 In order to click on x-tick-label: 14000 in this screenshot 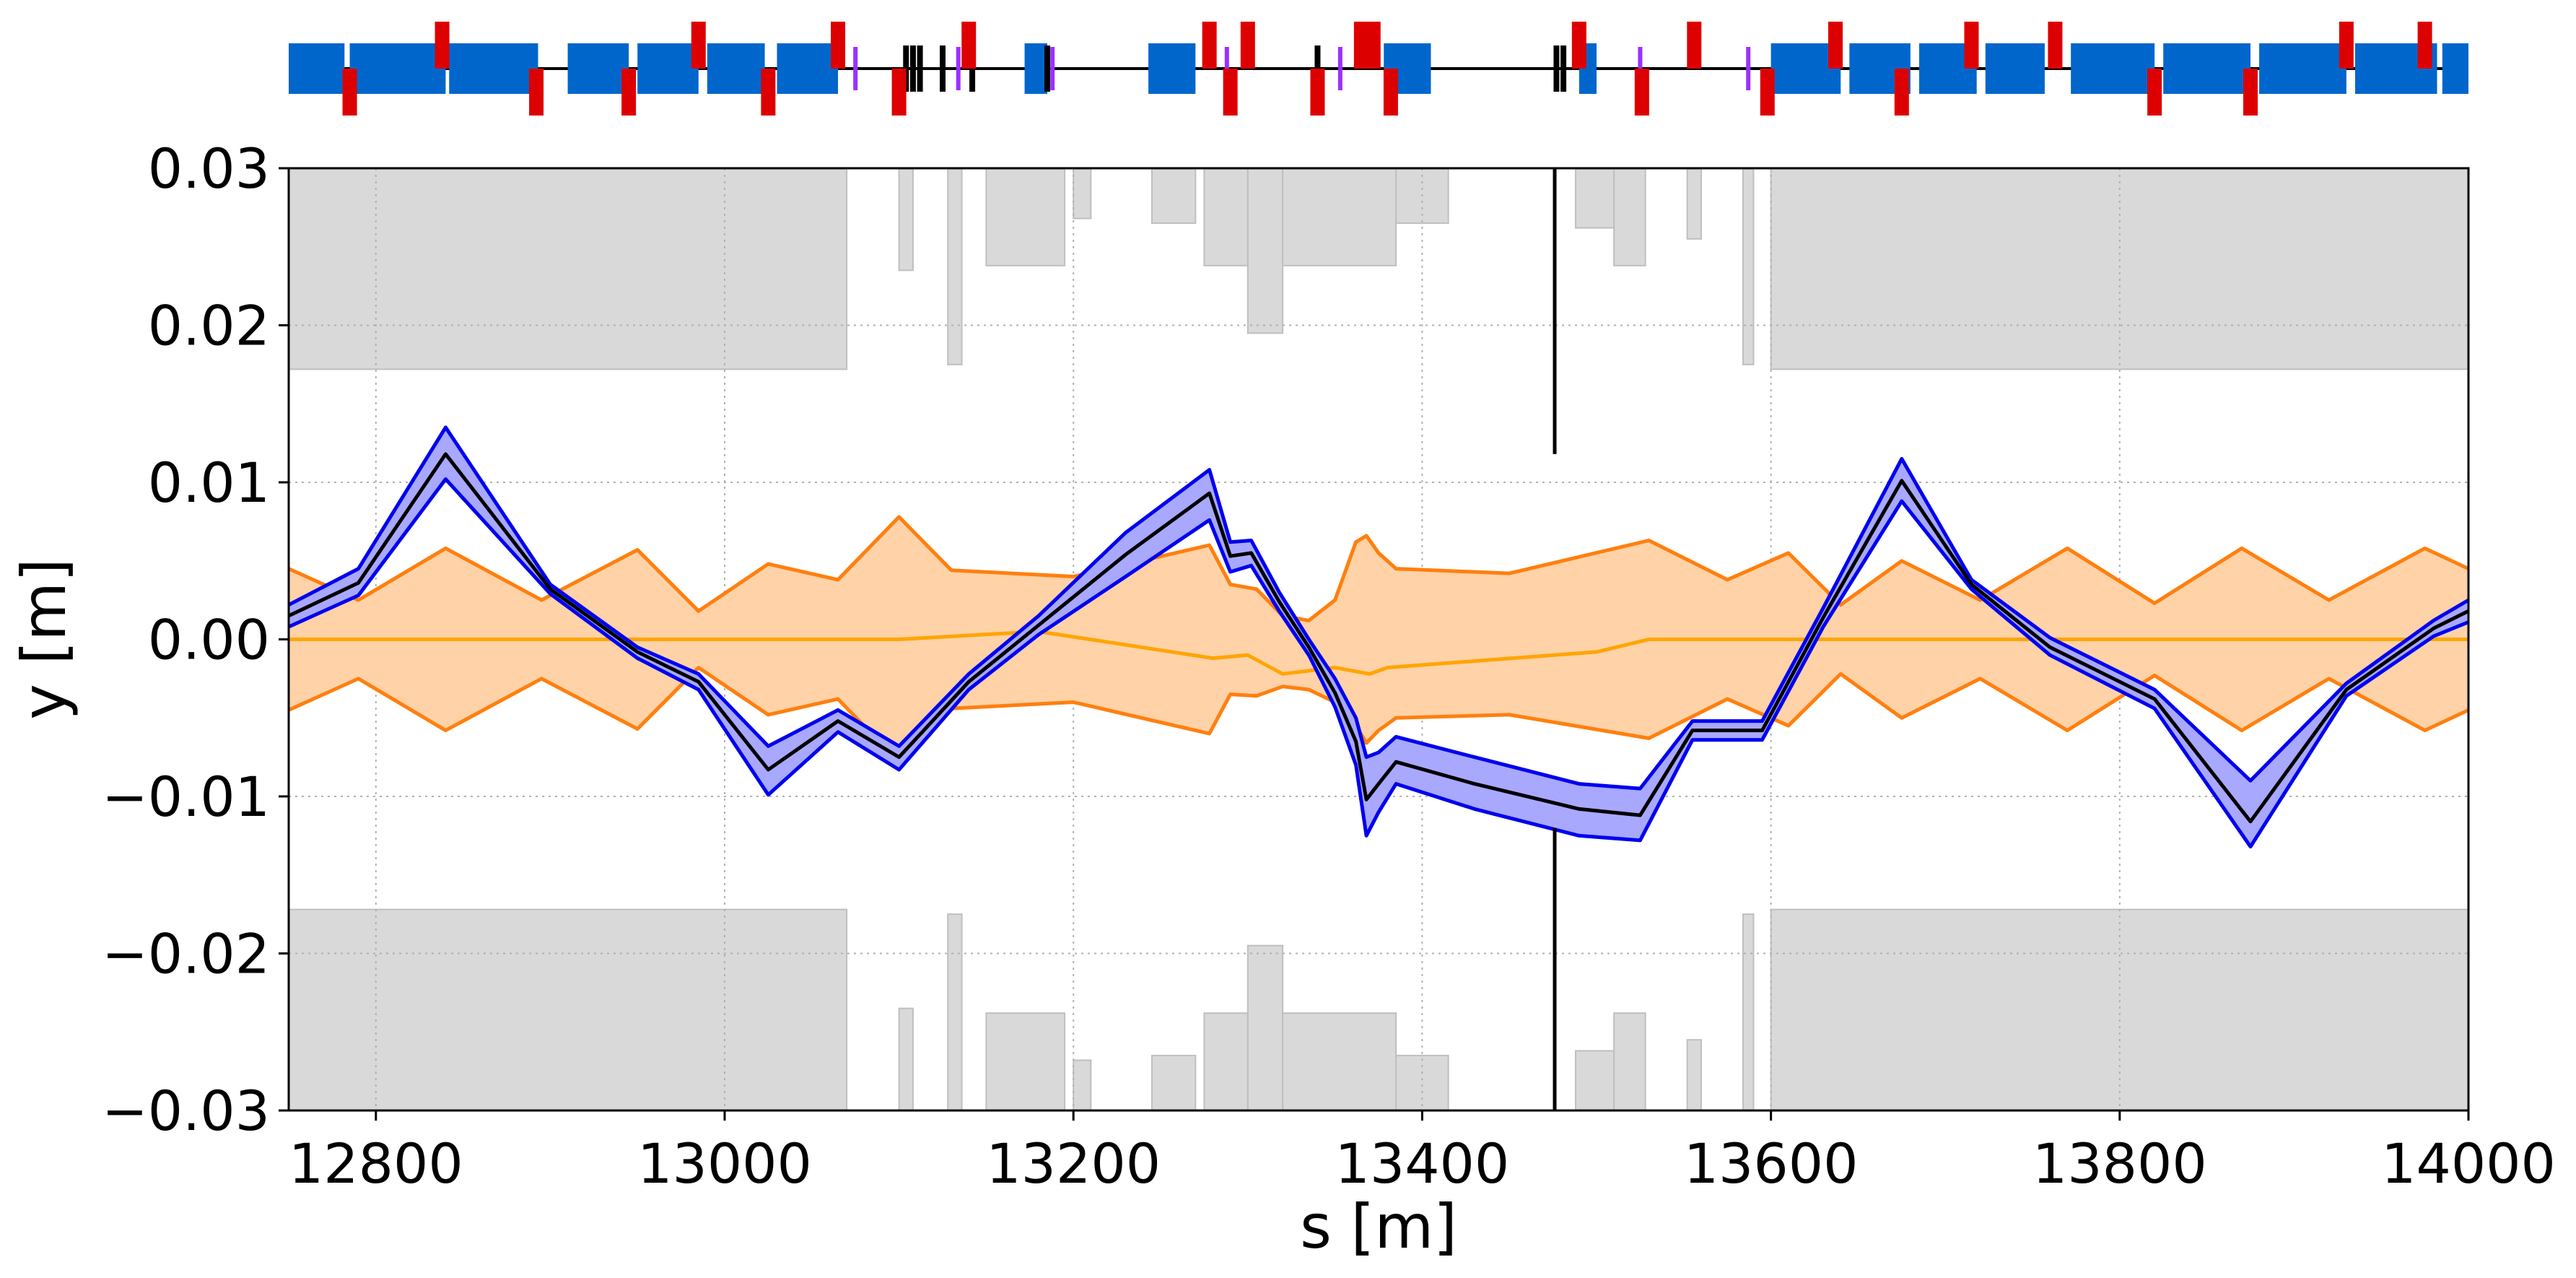, I will do `click(2468, 1163)`.